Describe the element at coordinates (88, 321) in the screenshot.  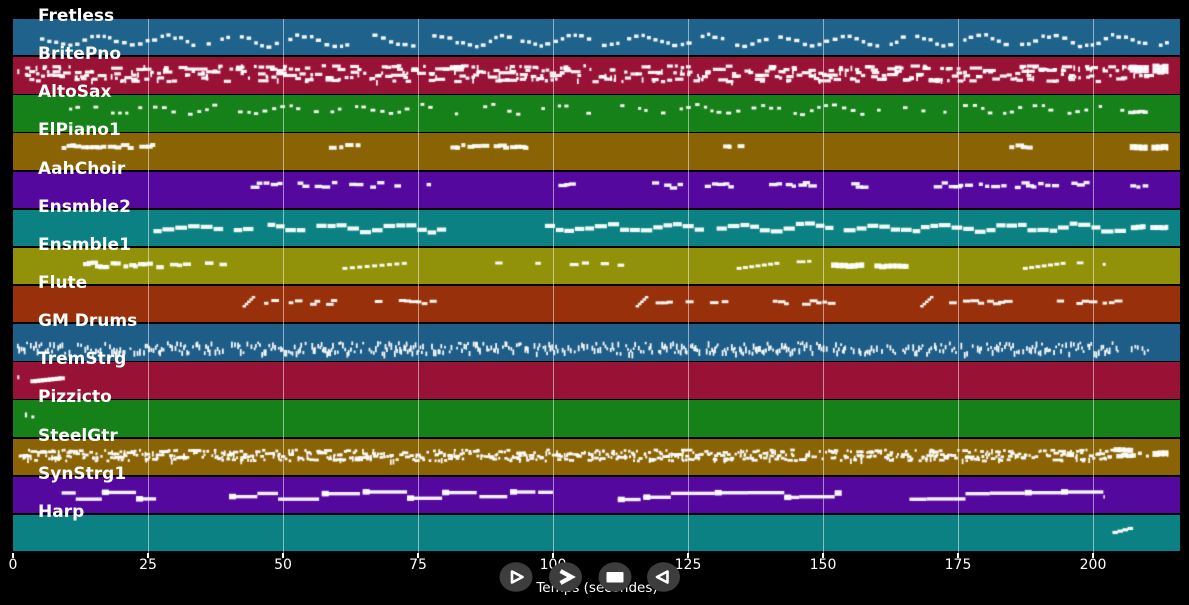
I see `track-label-gm-drums: GM Drums` at that location.